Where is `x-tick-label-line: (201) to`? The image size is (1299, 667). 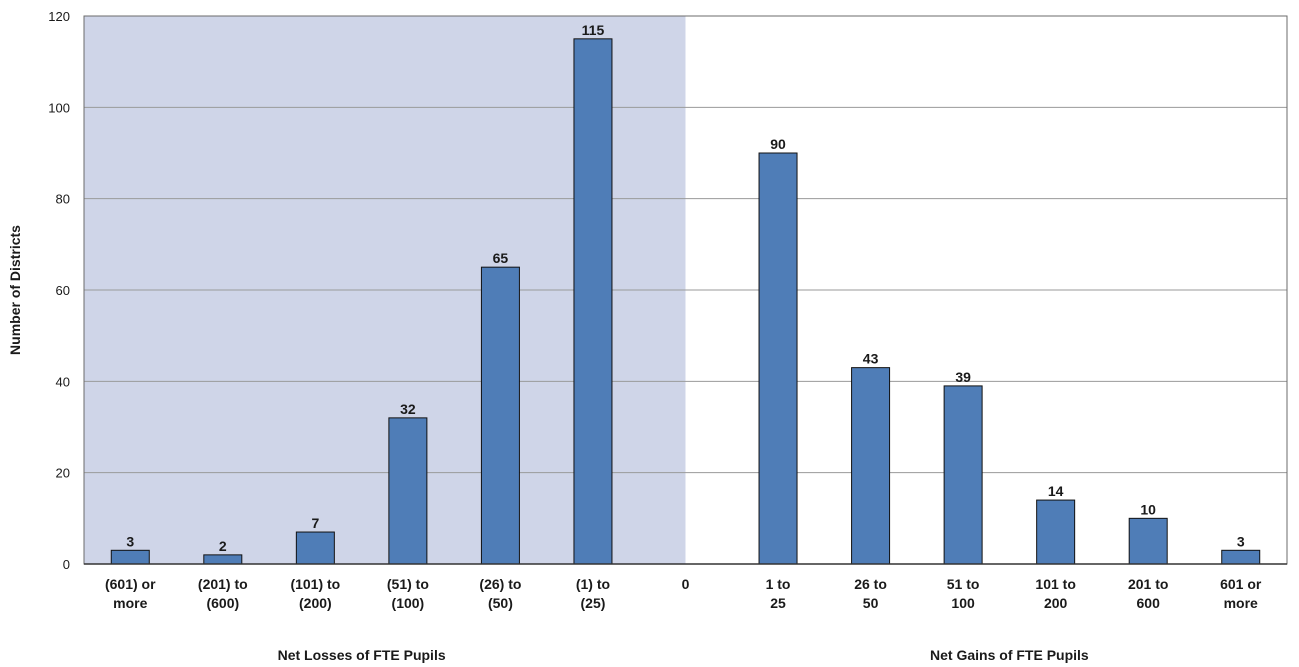 x-tick-label-line: (201) to is located at coordinates (223, 584).